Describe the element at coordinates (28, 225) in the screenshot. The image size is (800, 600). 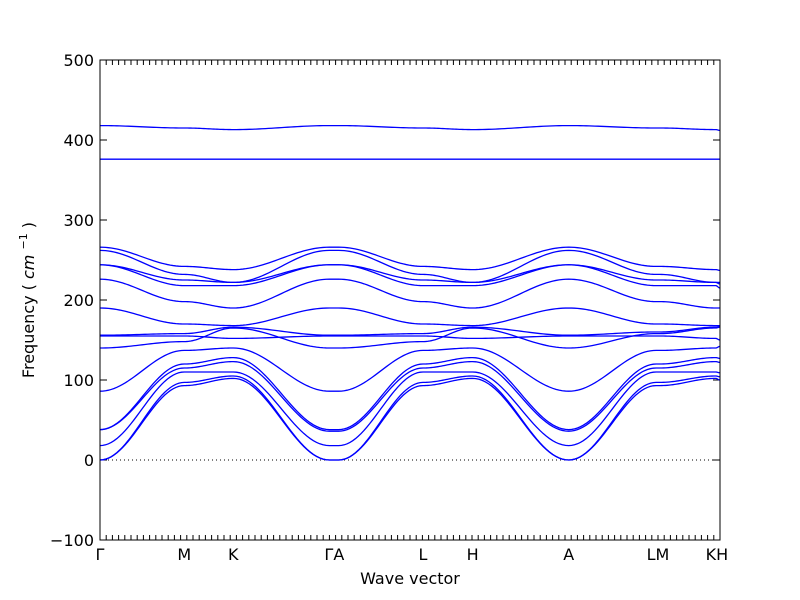
I see `y-axis-label-paren-close: )` at that location.